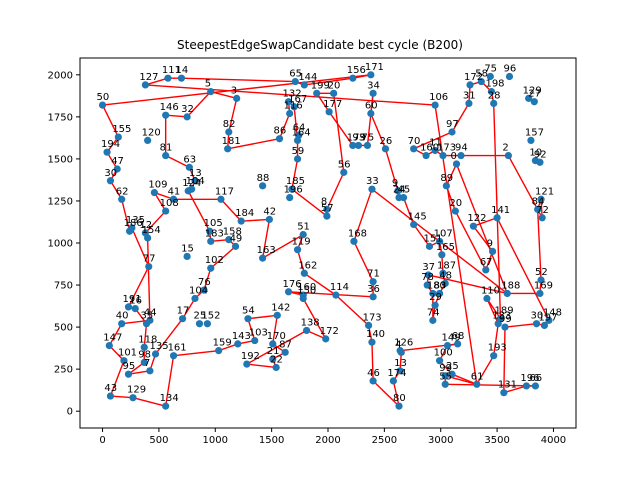  I want to click on point-label: 2, so click(505, 148).